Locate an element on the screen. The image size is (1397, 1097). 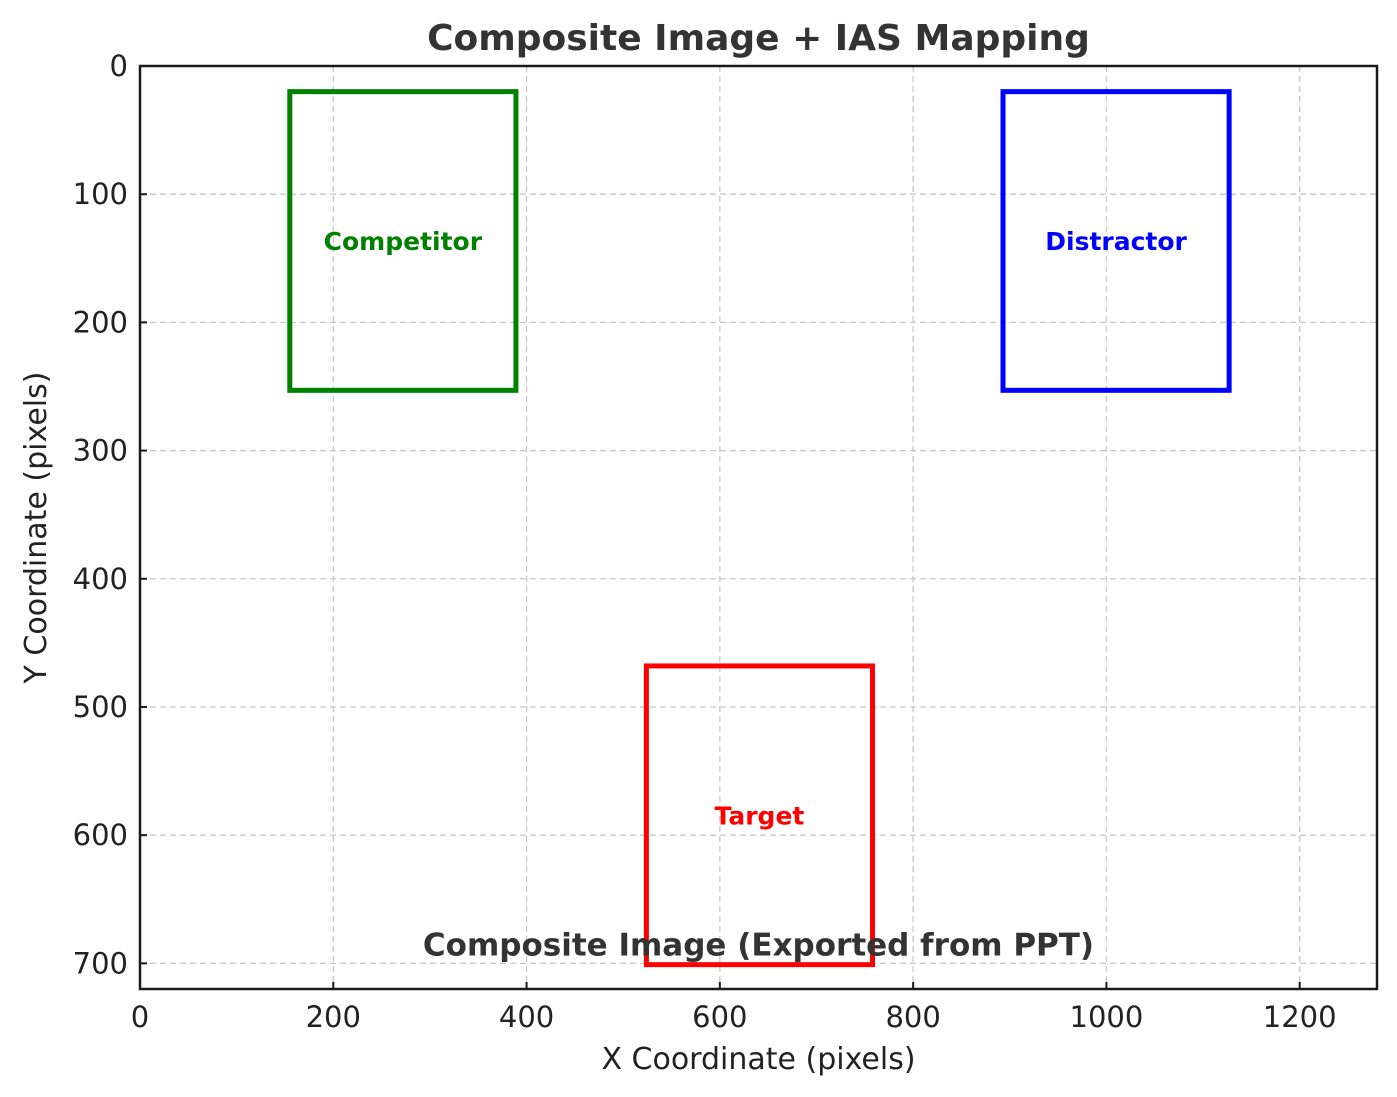
x-tick-label: 1200 is located at coordinates (1300, 1017).